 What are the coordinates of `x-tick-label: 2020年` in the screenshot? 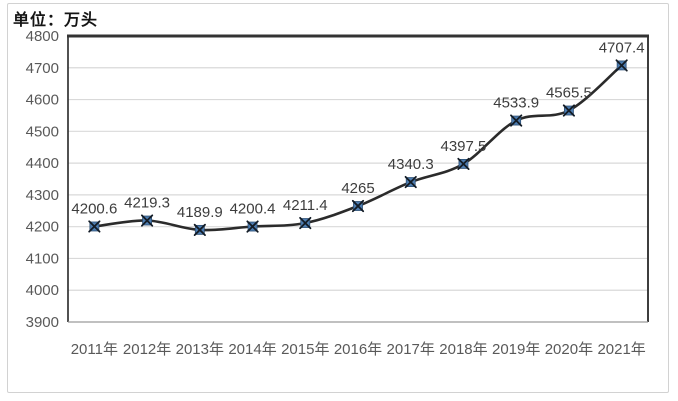 It's located at (569, 349).